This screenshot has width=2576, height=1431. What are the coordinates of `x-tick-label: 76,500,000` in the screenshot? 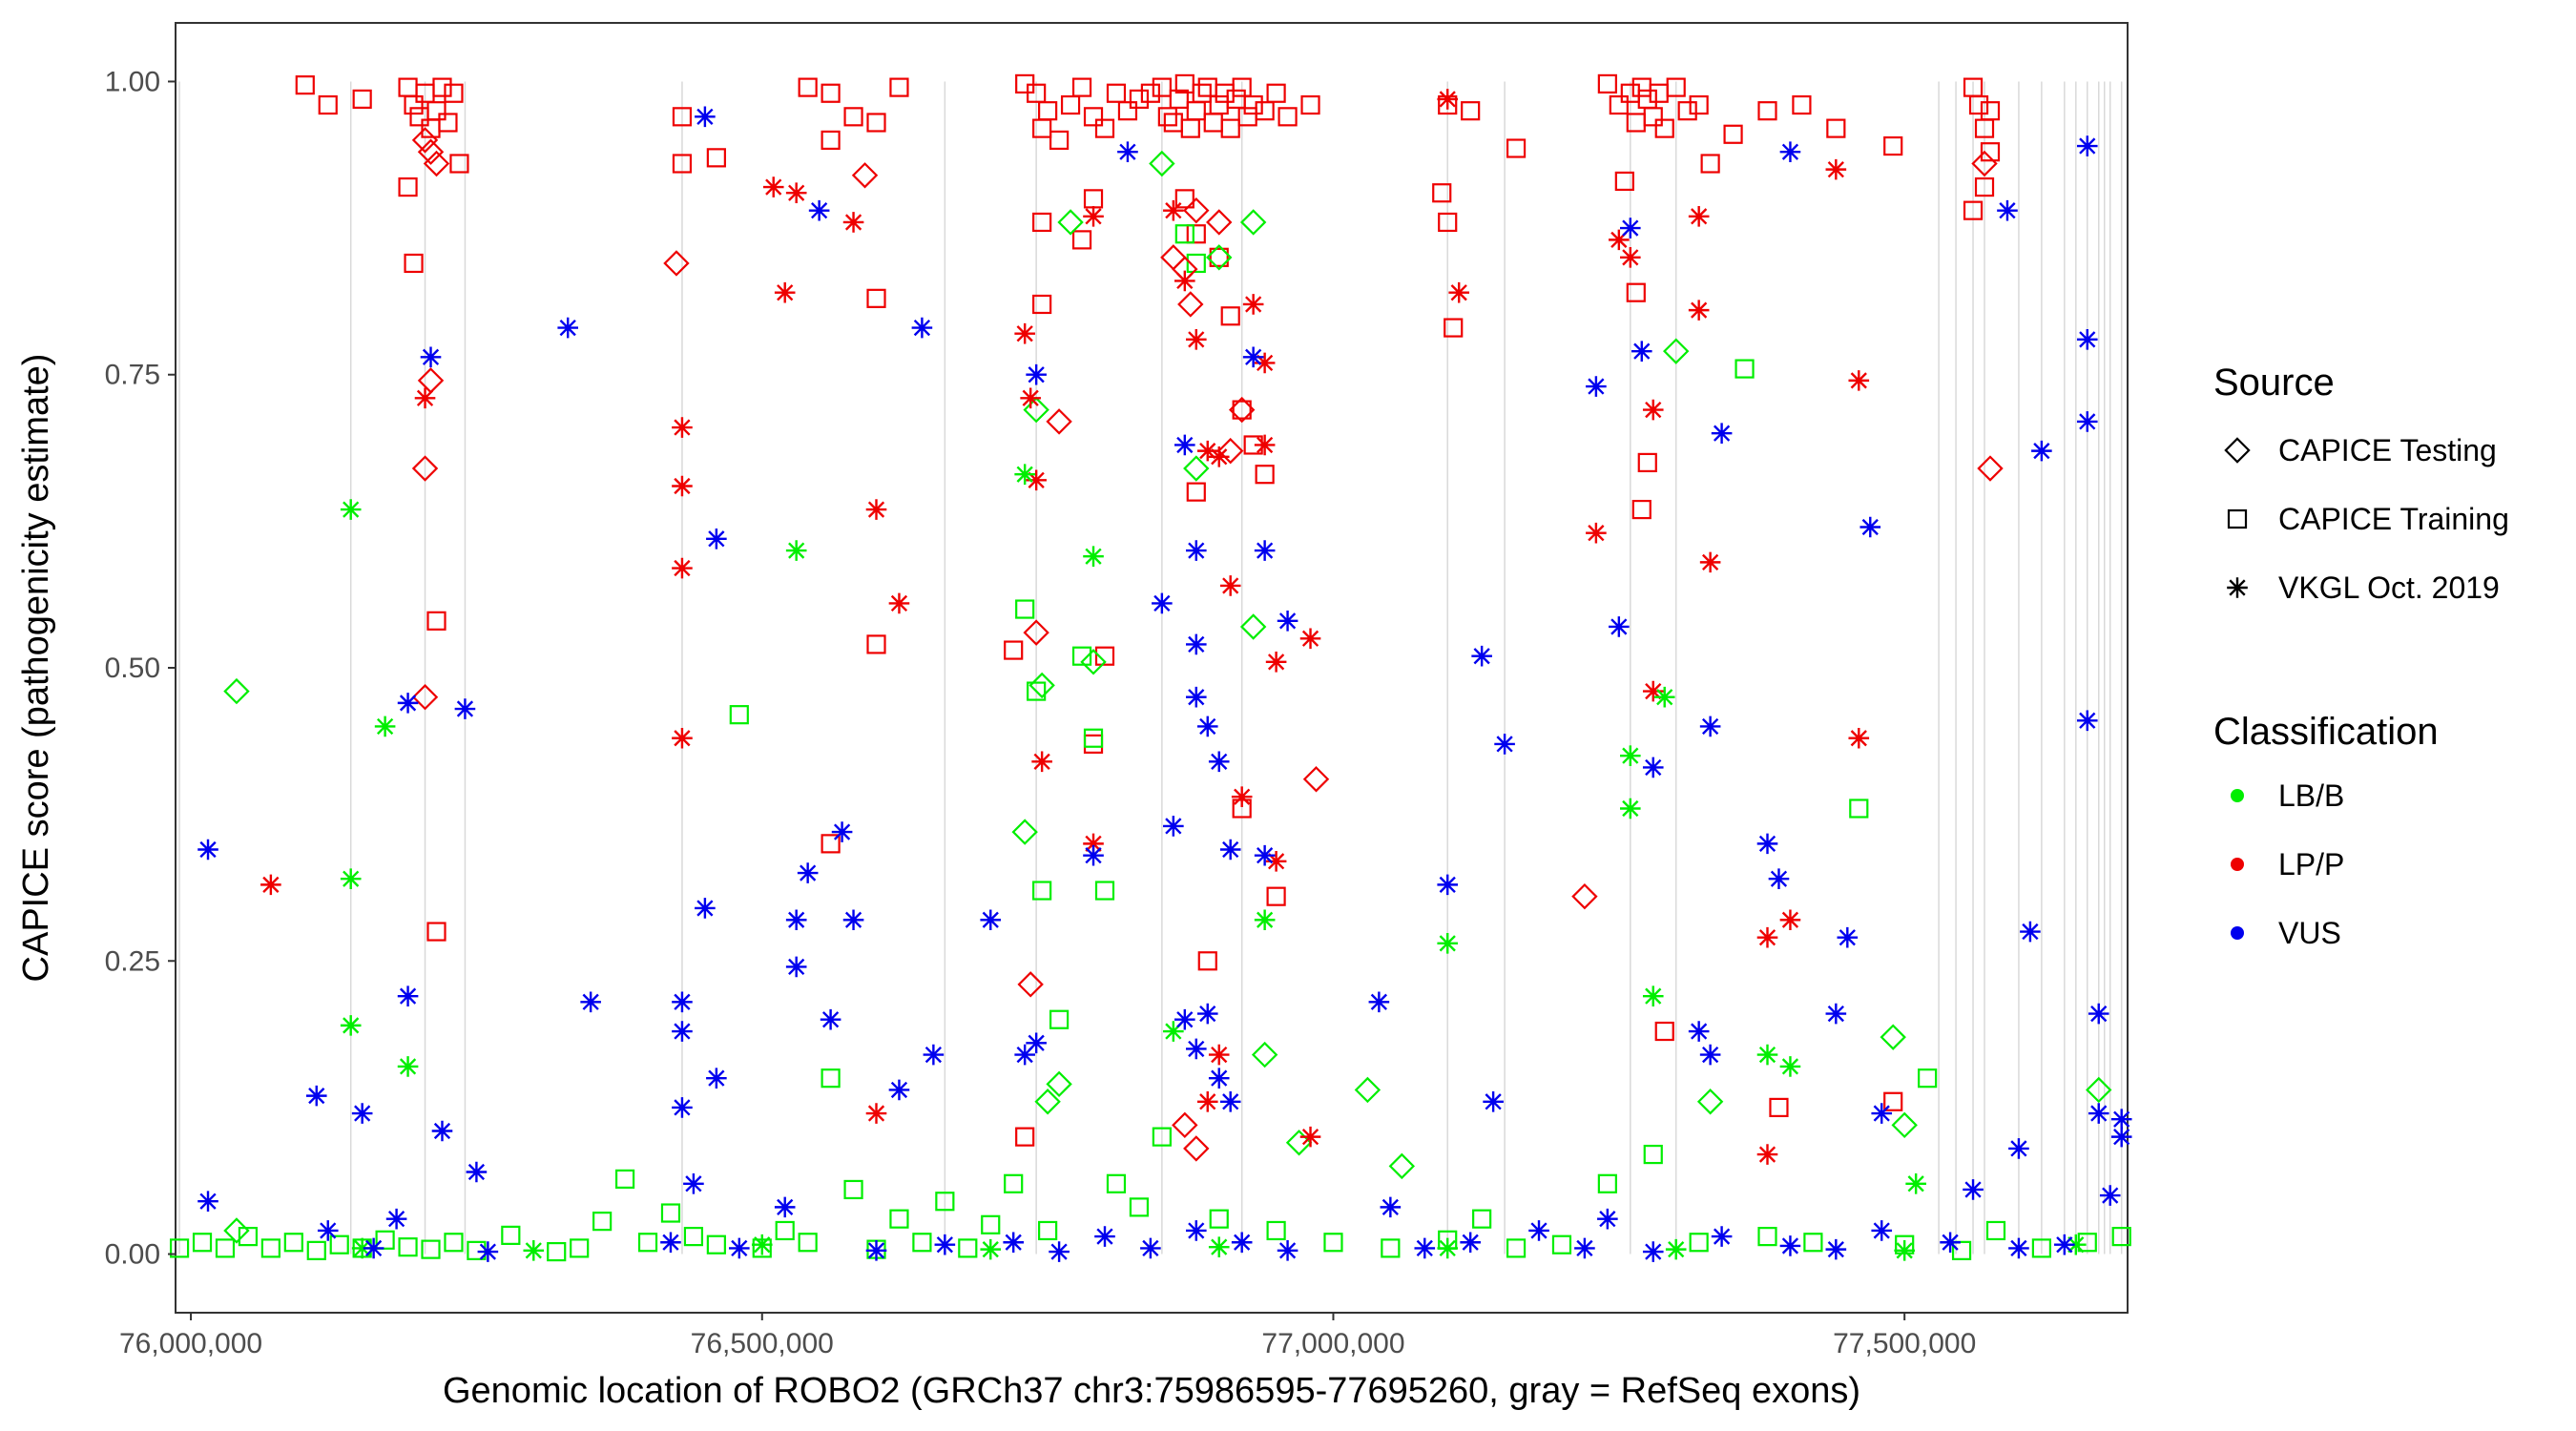 It's located at (762, 1343).